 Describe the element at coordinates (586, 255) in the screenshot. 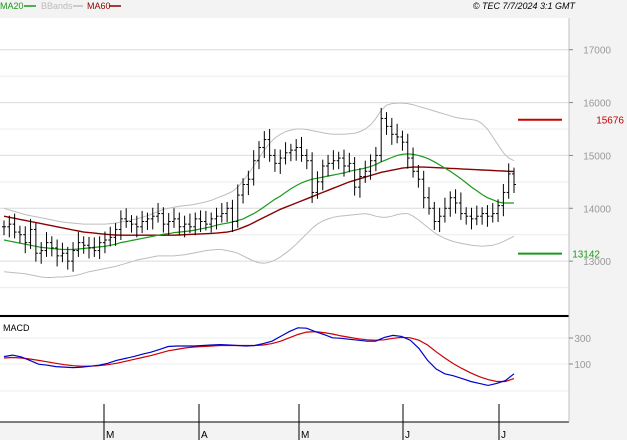

I see `level-label-support: 13142` at that location.